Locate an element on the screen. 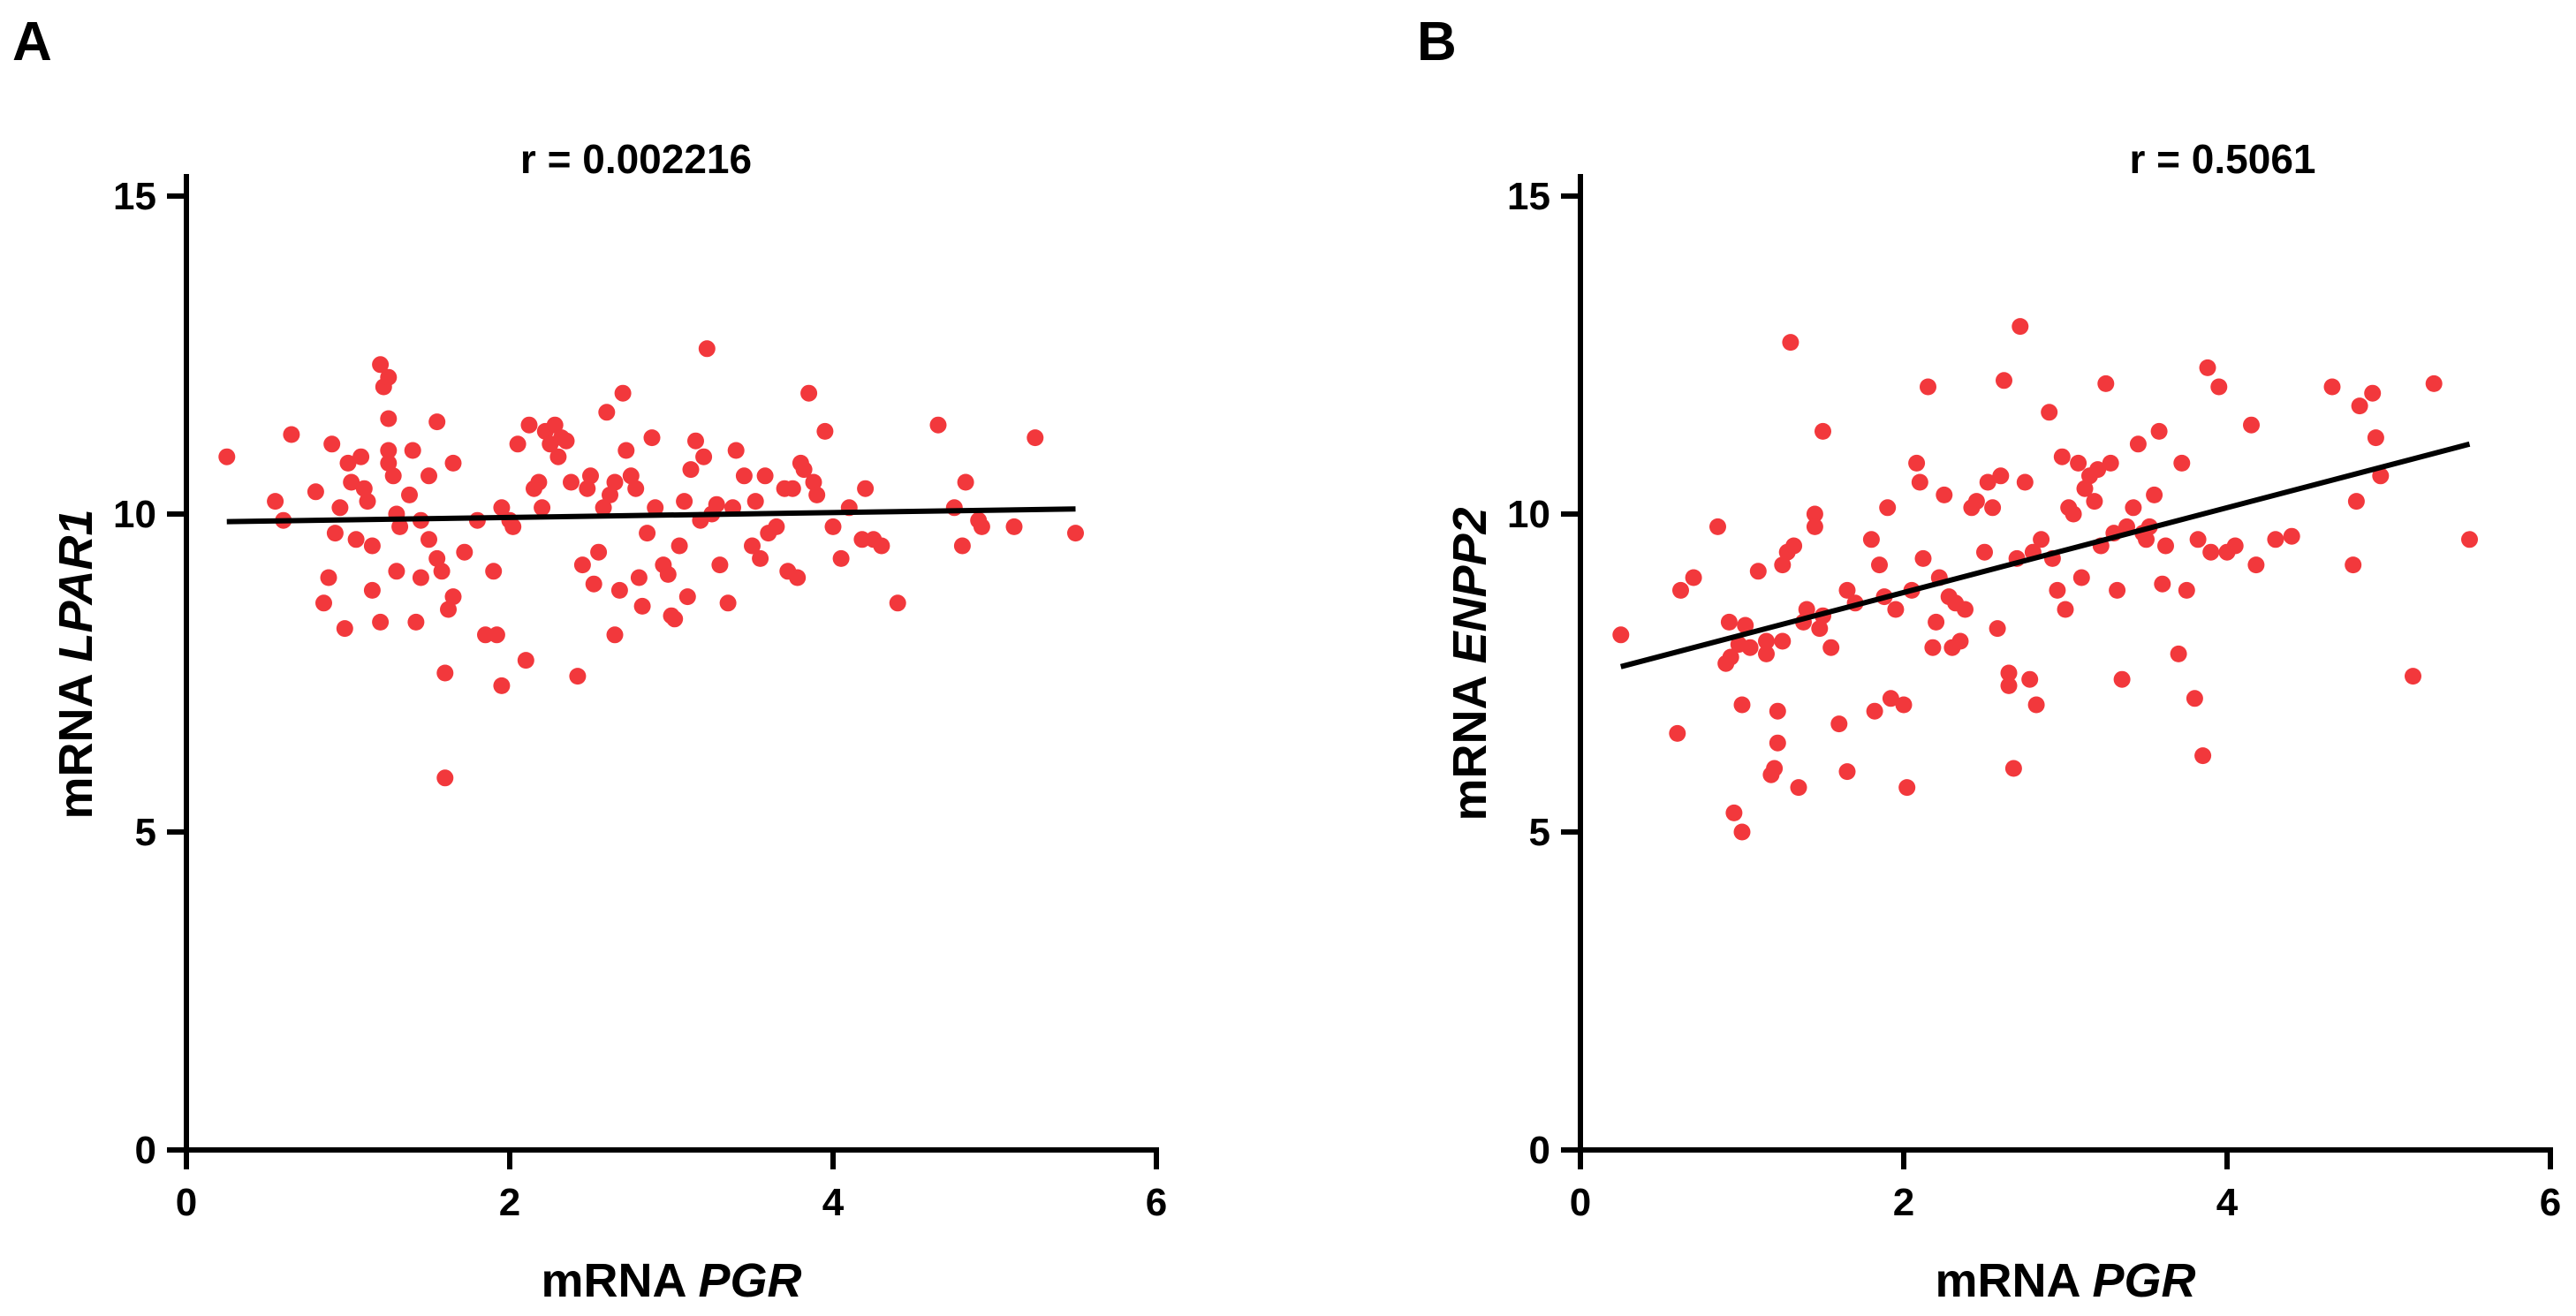  x-axis-title-prefix: mRNA is located at coordinates (2013, 1280).